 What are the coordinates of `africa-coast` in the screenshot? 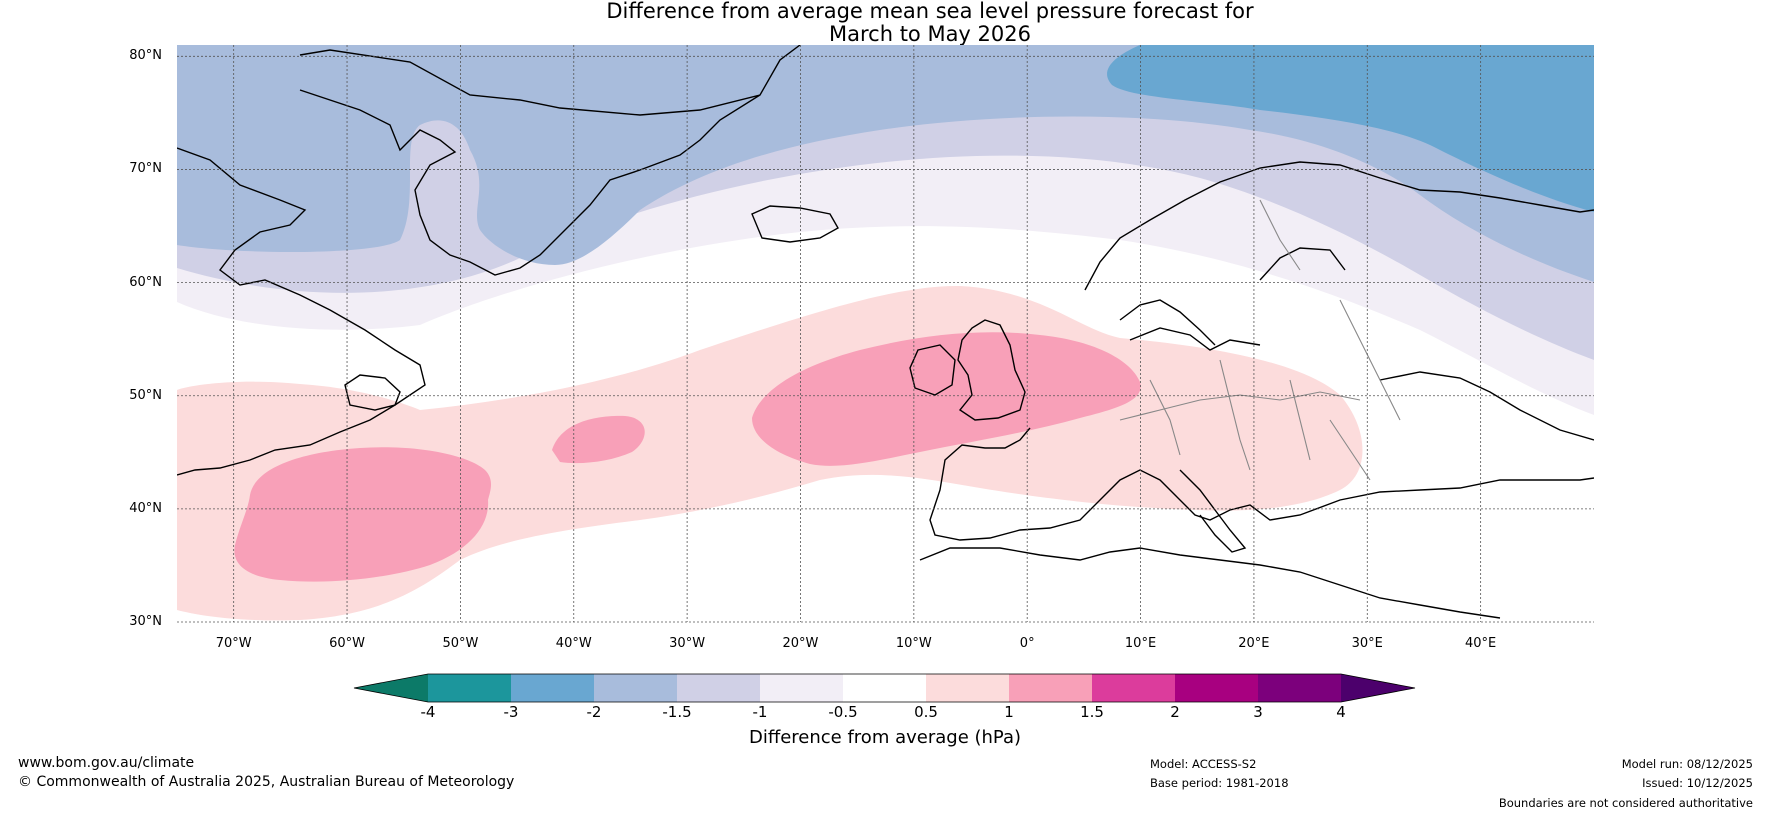 It's located at (1210, 583).